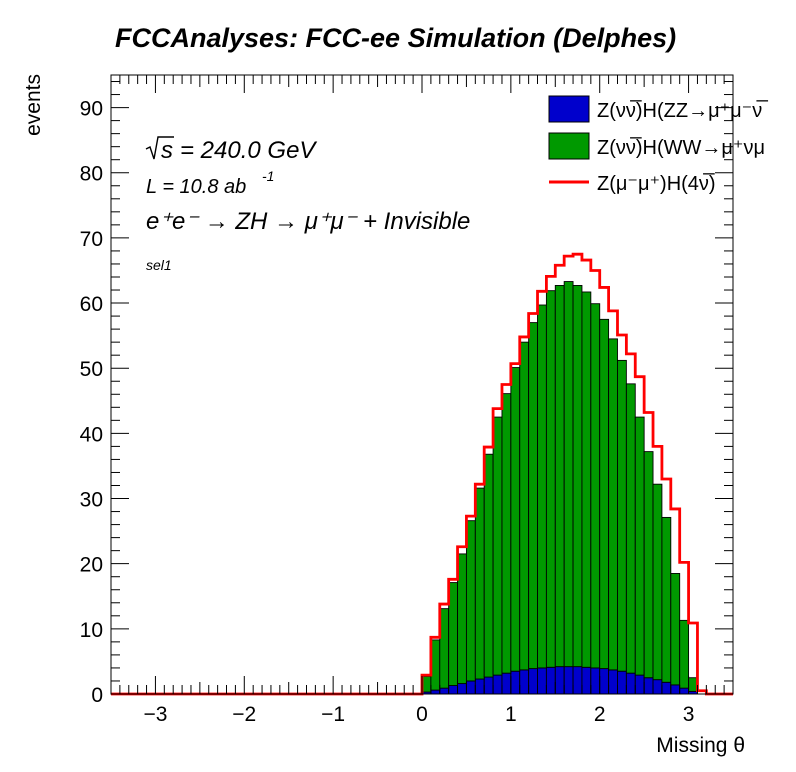 The width and height of the screenshot is (796, 772). Describe the element at coordinates (159, 148) in the screenshot. I see `sqrt-icon` at that location.